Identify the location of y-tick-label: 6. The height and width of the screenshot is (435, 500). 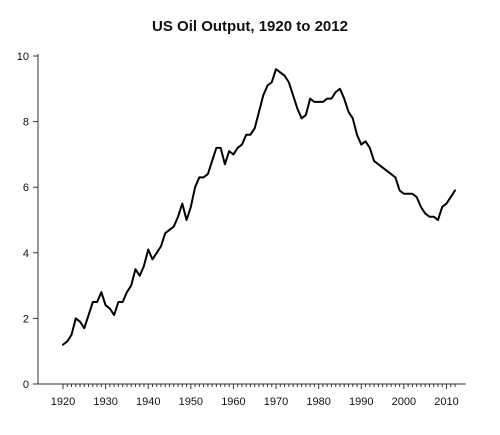
(26, 188).